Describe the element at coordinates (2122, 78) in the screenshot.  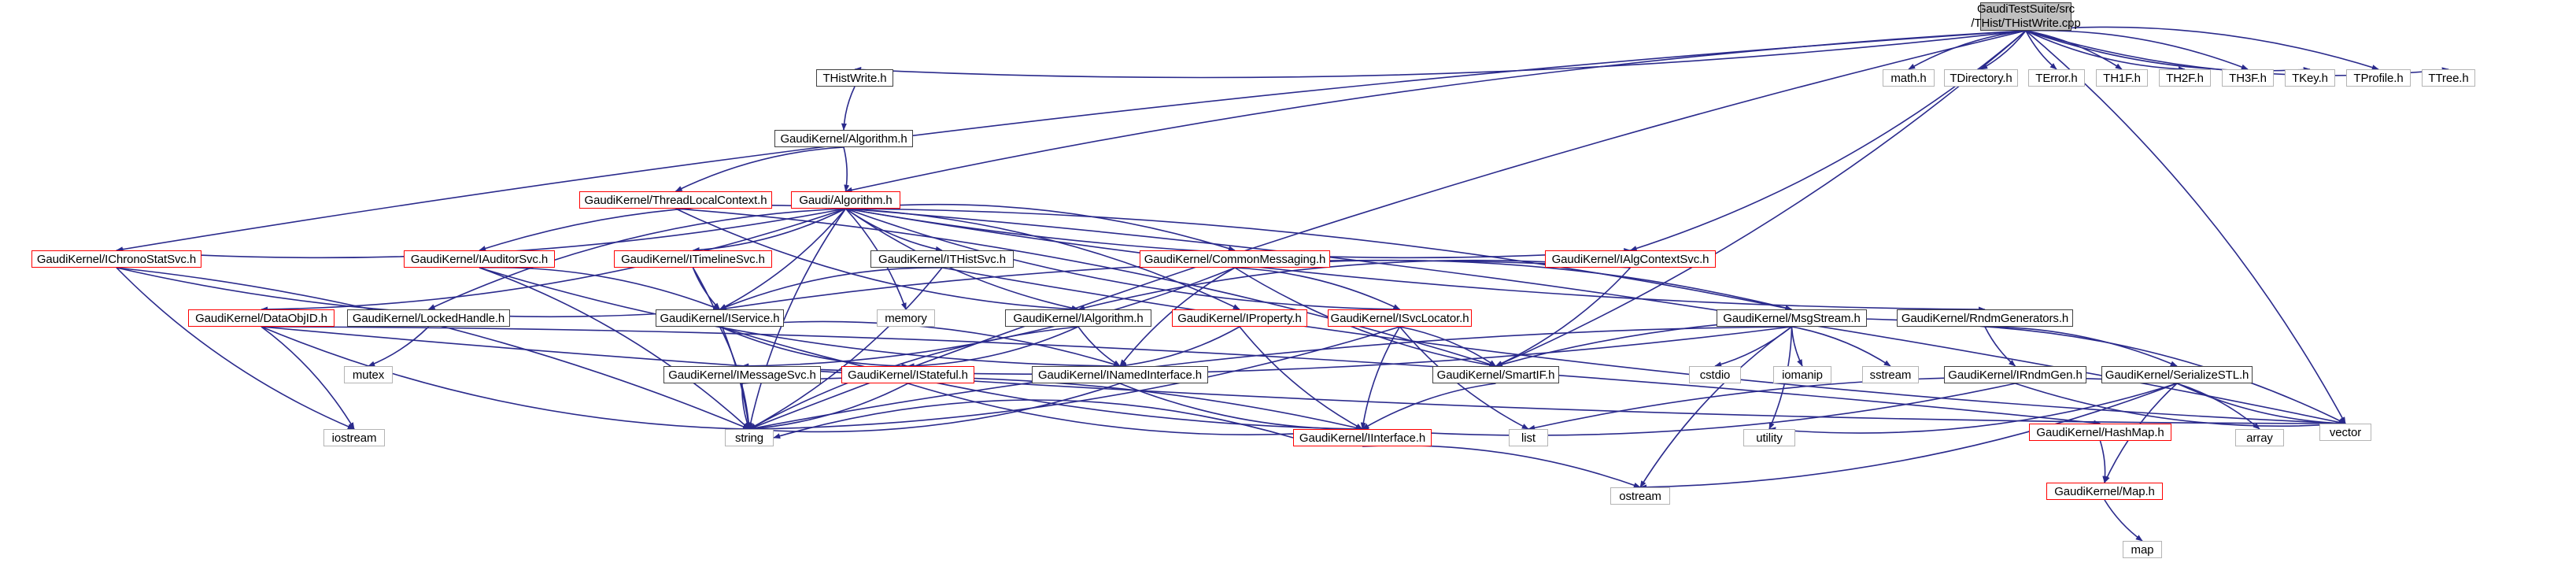
I see `graph-node-th1f: TH1F.h` at that location.